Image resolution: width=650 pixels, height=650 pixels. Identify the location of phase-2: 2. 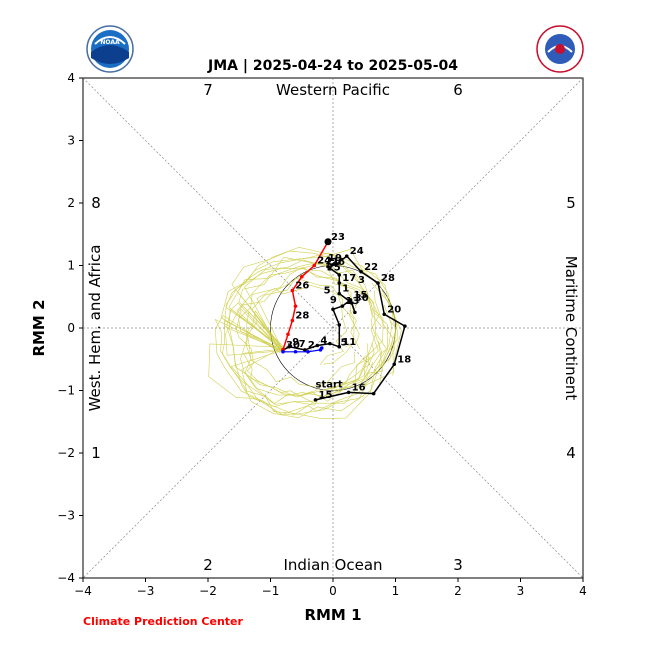
(208, 565).